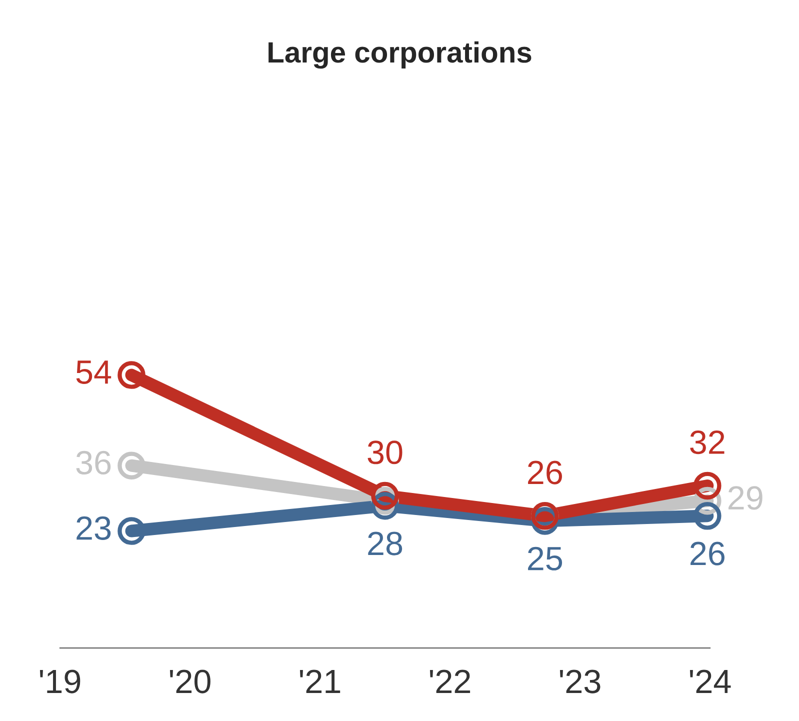 The height and width of the screenshot is (721, 799). I want to click on data-label: 30, so click(385, 452).